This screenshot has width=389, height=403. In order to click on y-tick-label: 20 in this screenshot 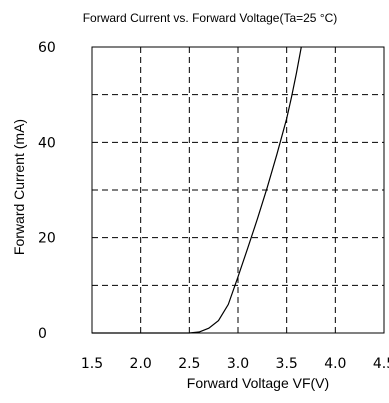, I will do `click(47, 239)`.